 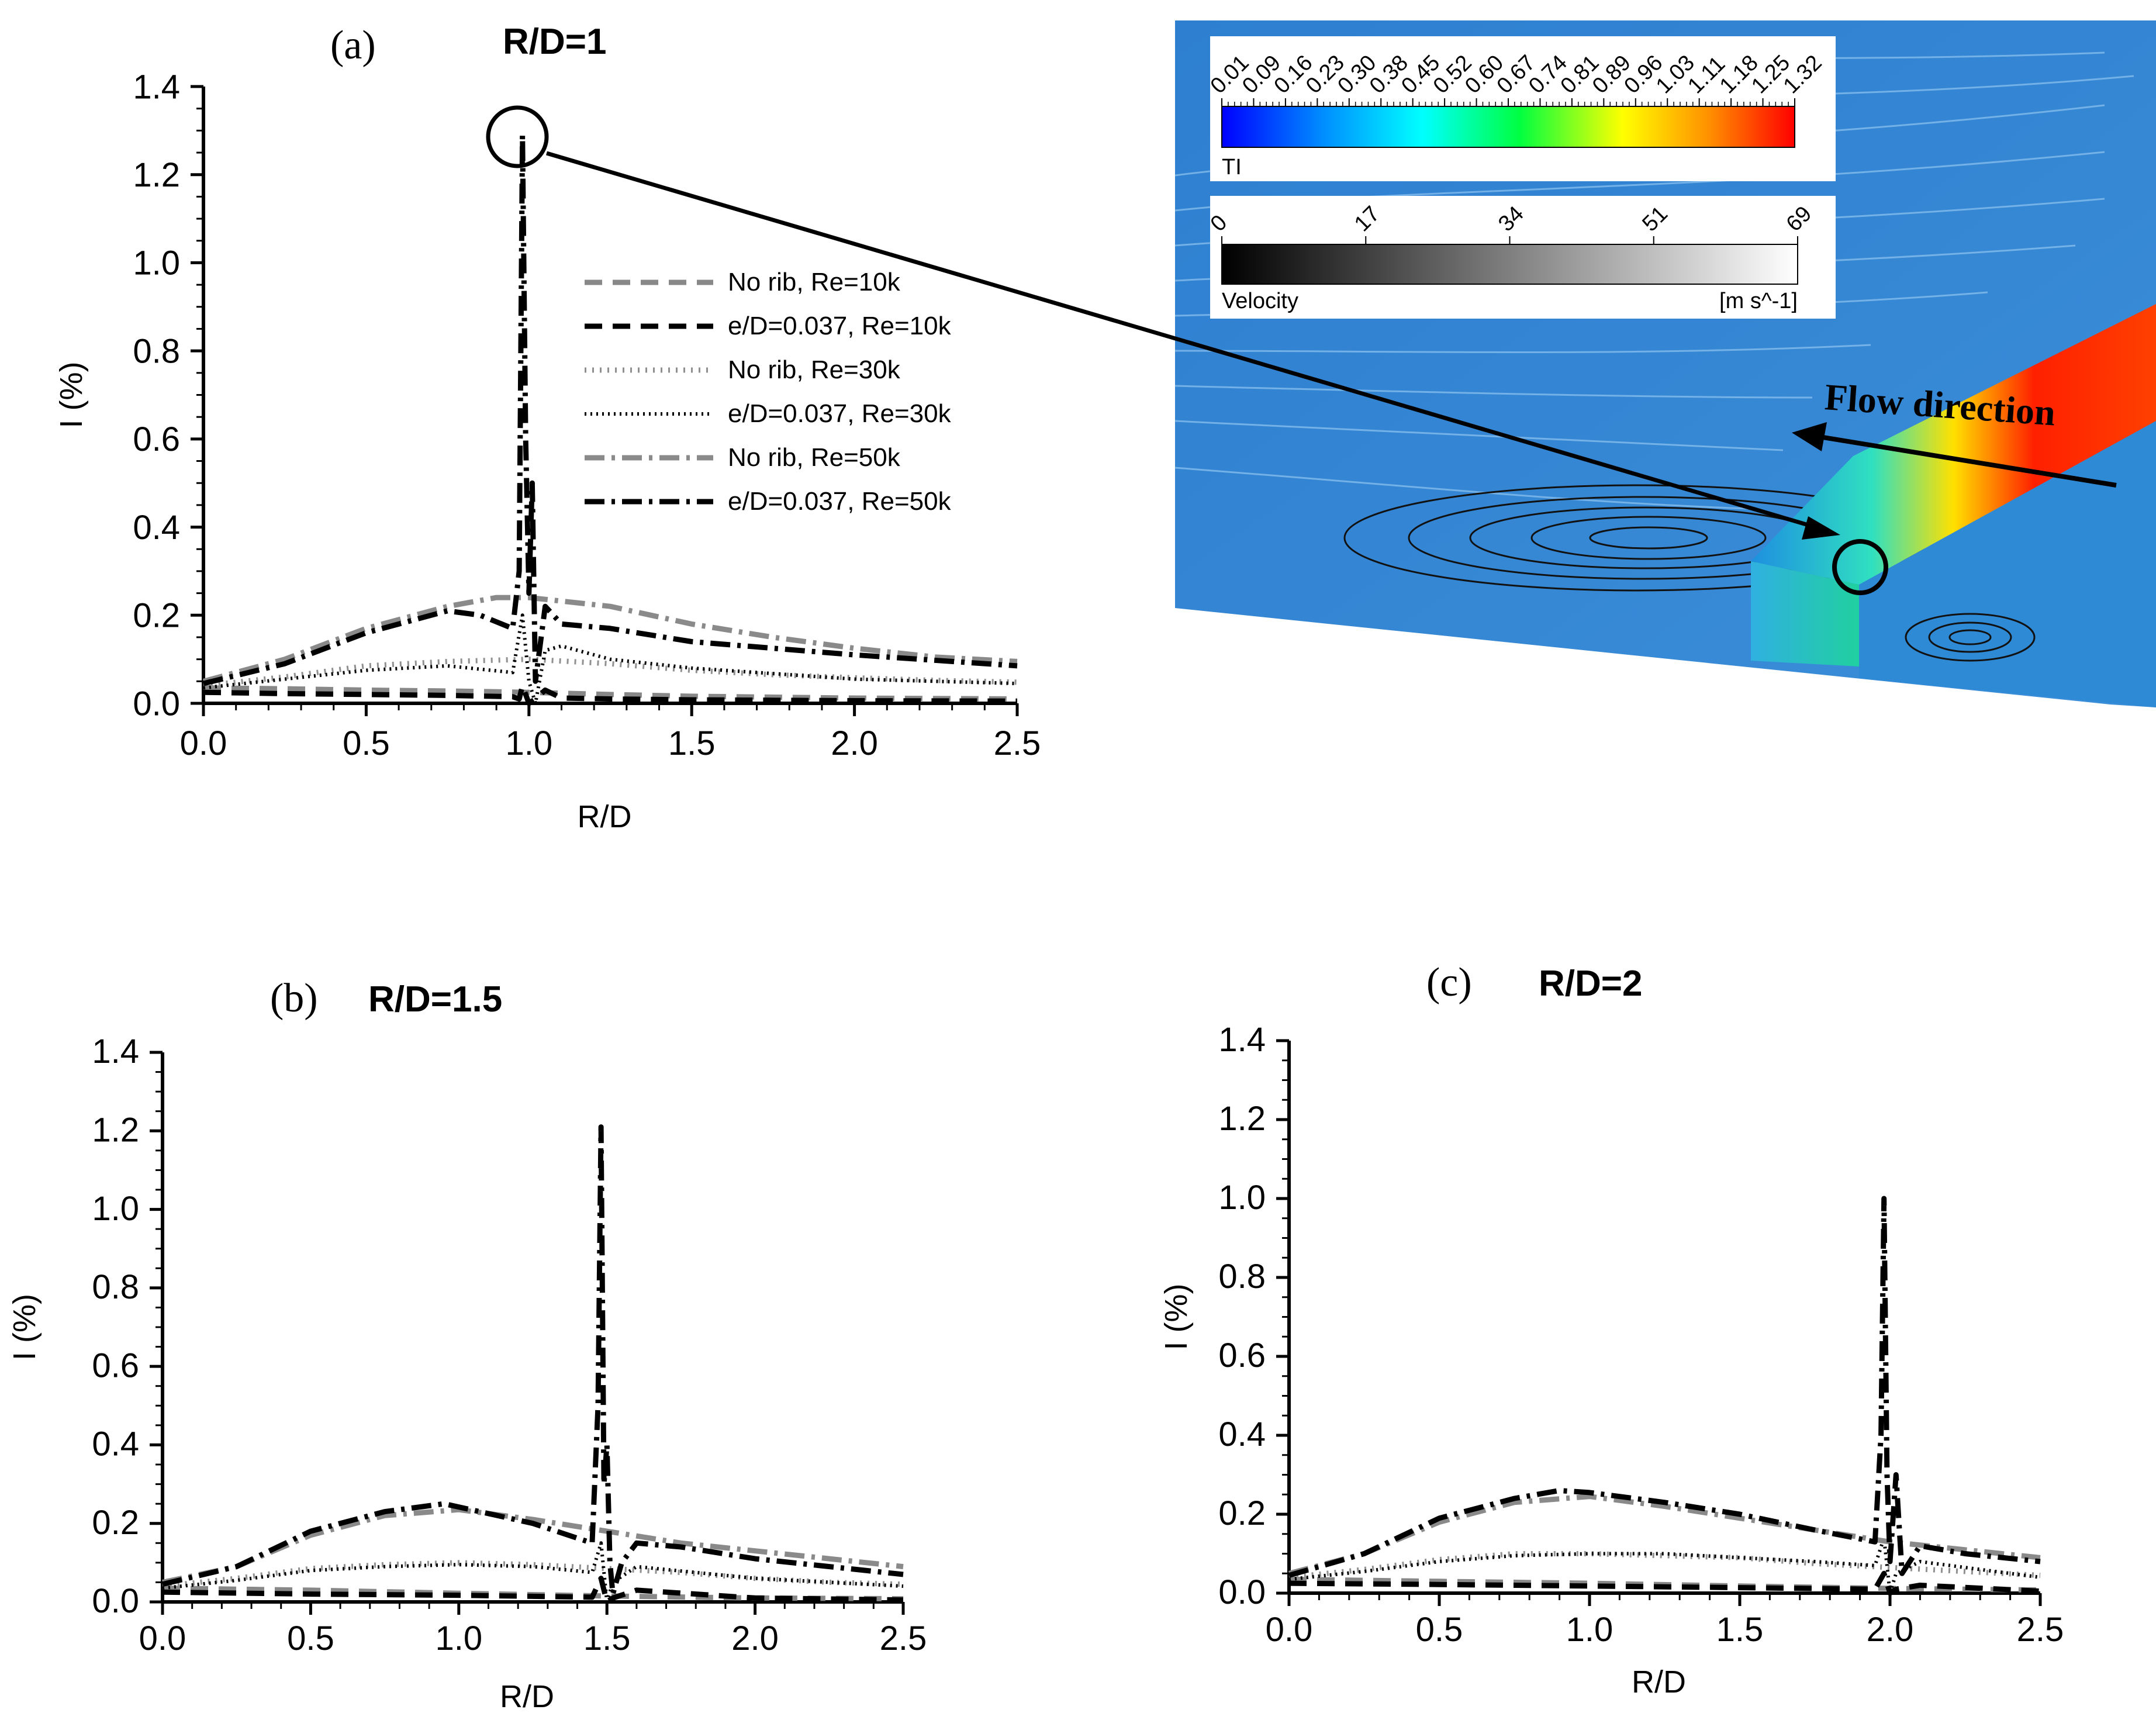 I want to click on legend-entry: No rib, Re=10k, so click(x=815, y=282).